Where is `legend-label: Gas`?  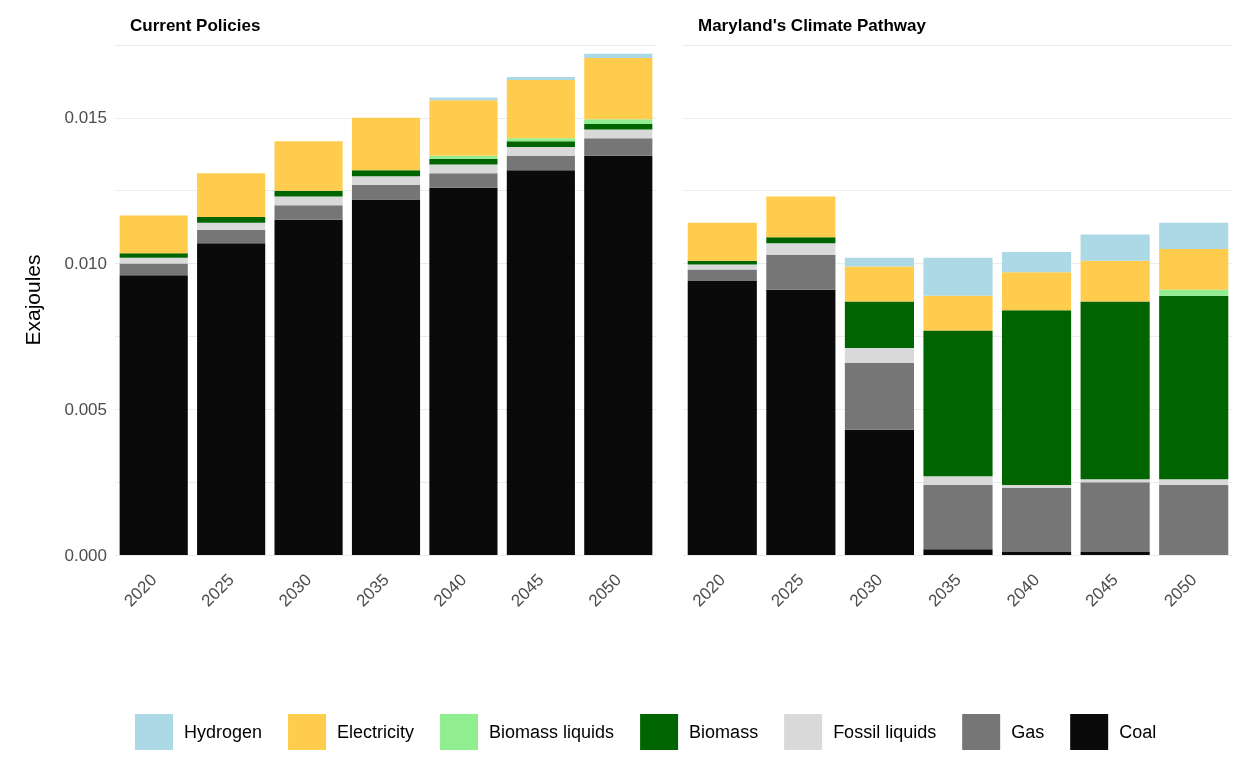
legend-label: Gas is located at coordinates (1028, 732).